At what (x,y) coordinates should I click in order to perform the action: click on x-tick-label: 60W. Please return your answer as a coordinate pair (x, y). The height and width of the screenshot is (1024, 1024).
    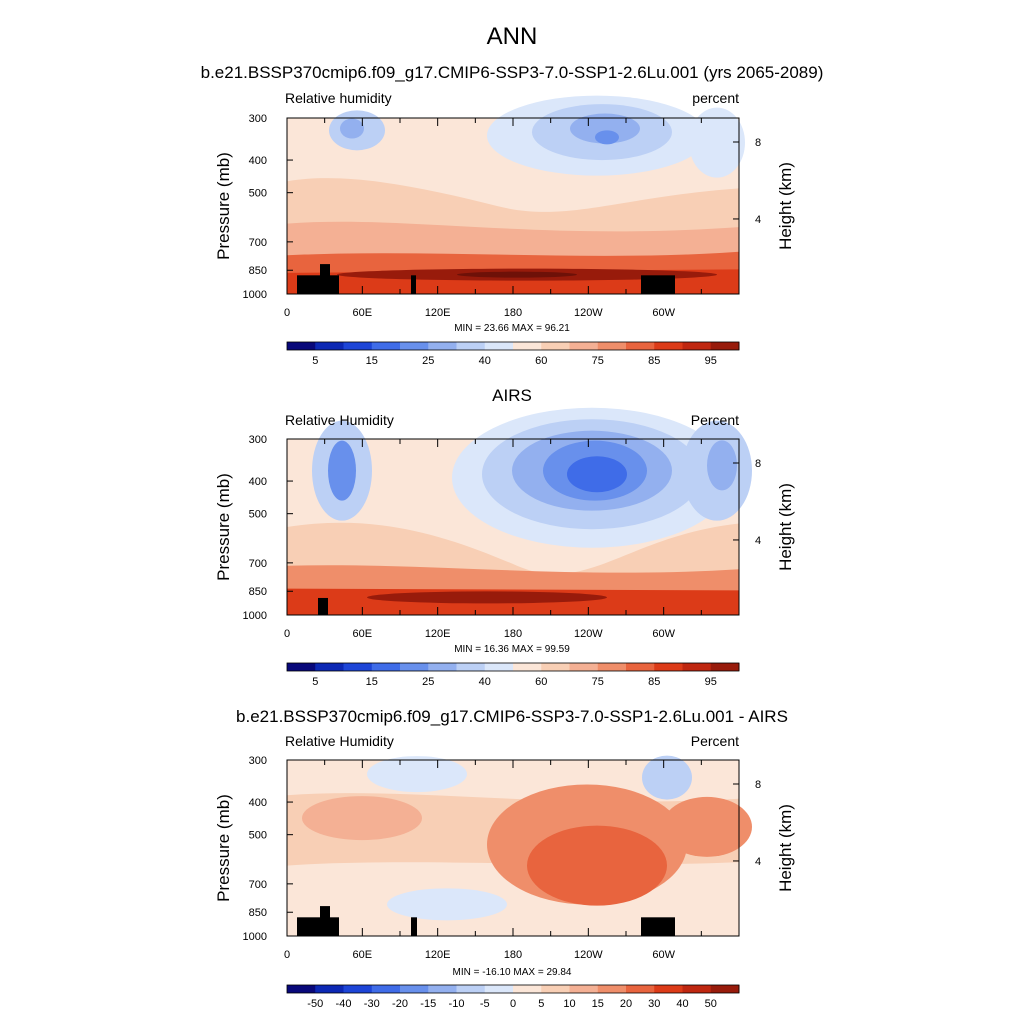
    Looking at the image, I should click on (663, 313).